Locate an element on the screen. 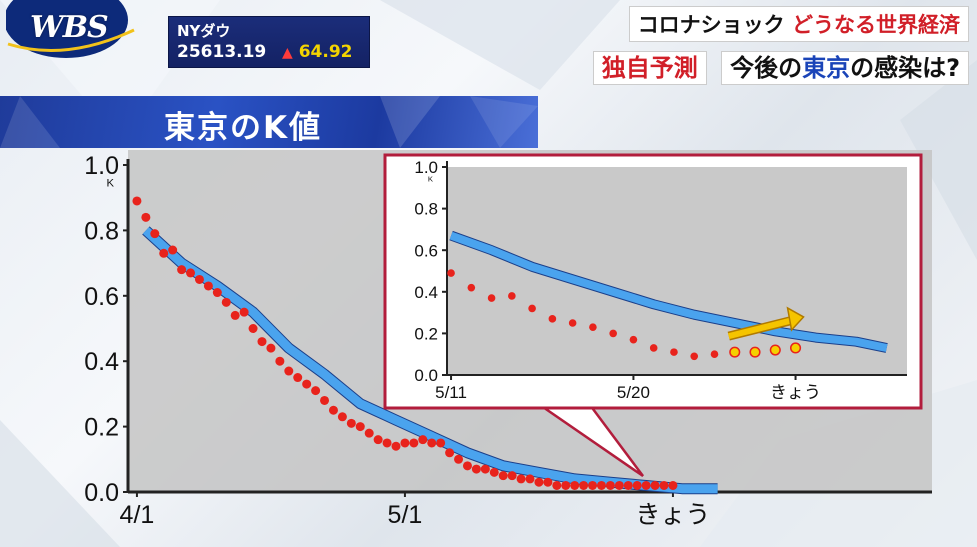 The width and height of the screenshot is (977, 547). y-tick-label: 1.0 is located at coordinates (101, 166).